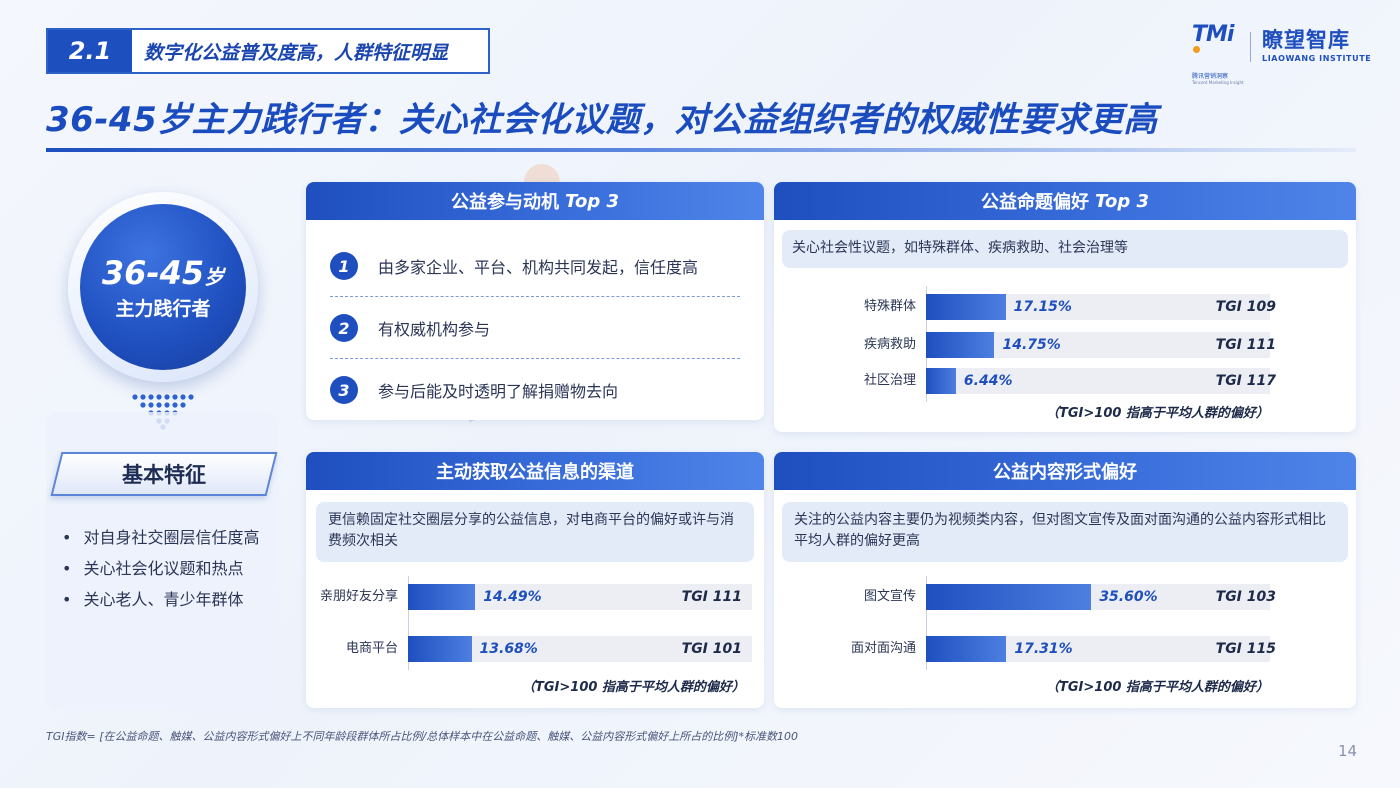  Describe the element at coordinates (883, 648) in the screenshot. I see `bar-category-label: 面对面沟通` at that location.